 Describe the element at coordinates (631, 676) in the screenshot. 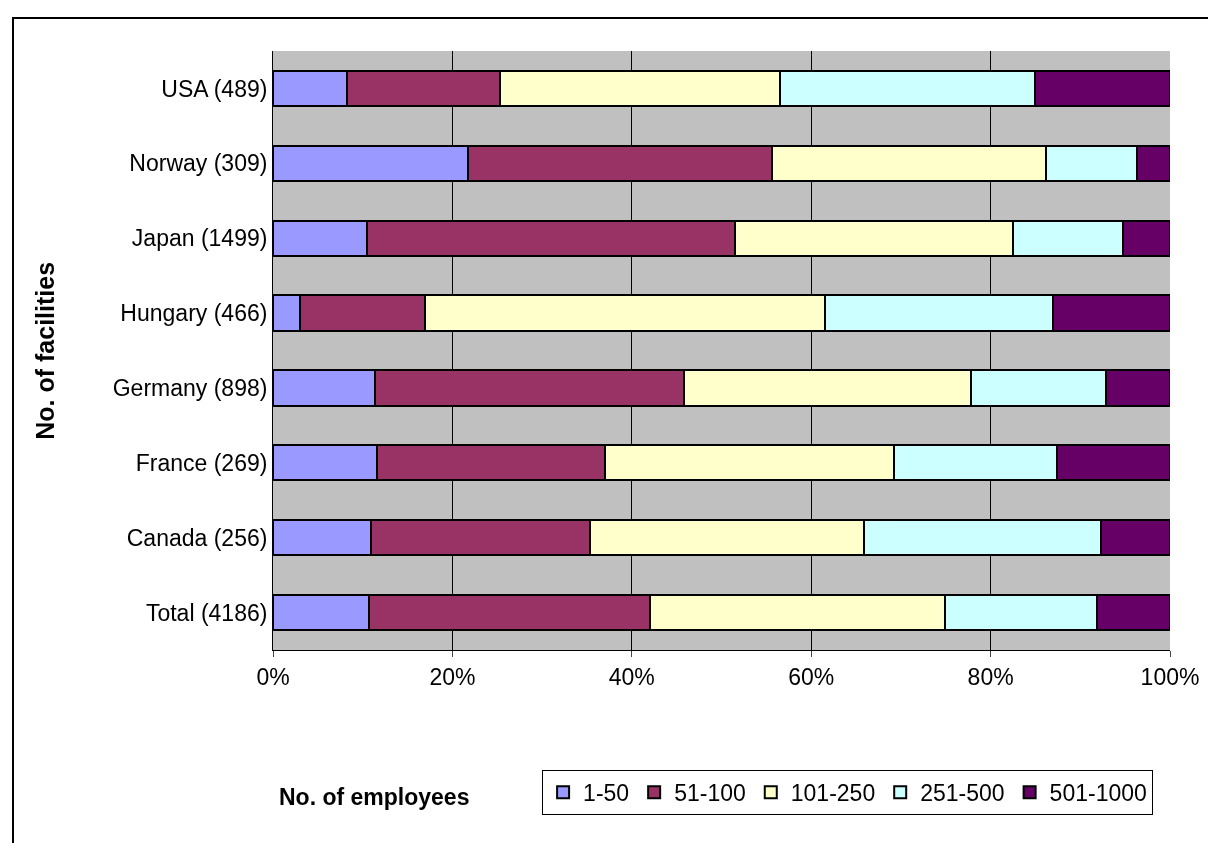

I see `x-tick-label: 40%` at that location.